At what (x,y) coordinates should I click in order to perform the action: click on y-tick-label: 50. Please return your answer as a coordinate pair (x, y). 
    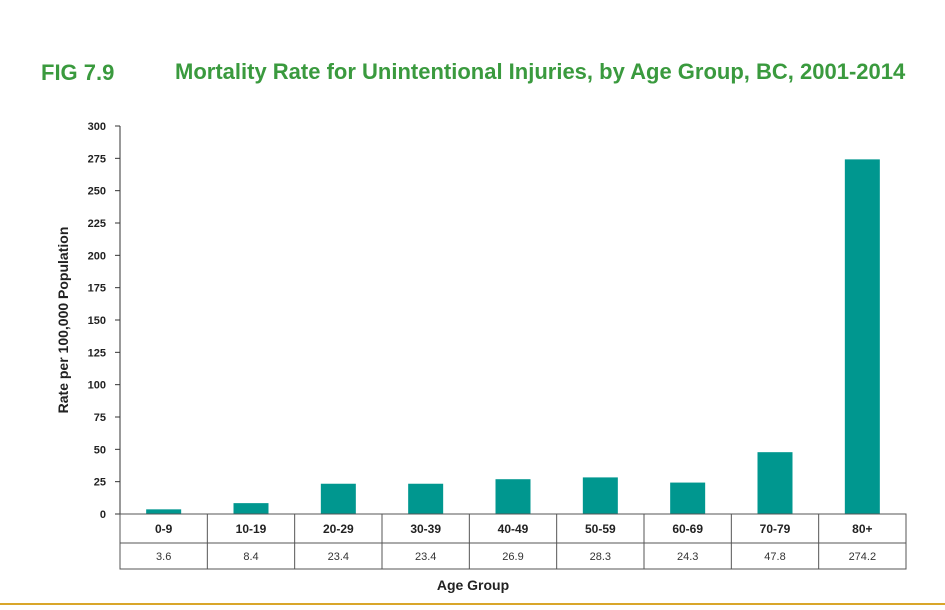
    Looking at the image, I should click on (100, 450).